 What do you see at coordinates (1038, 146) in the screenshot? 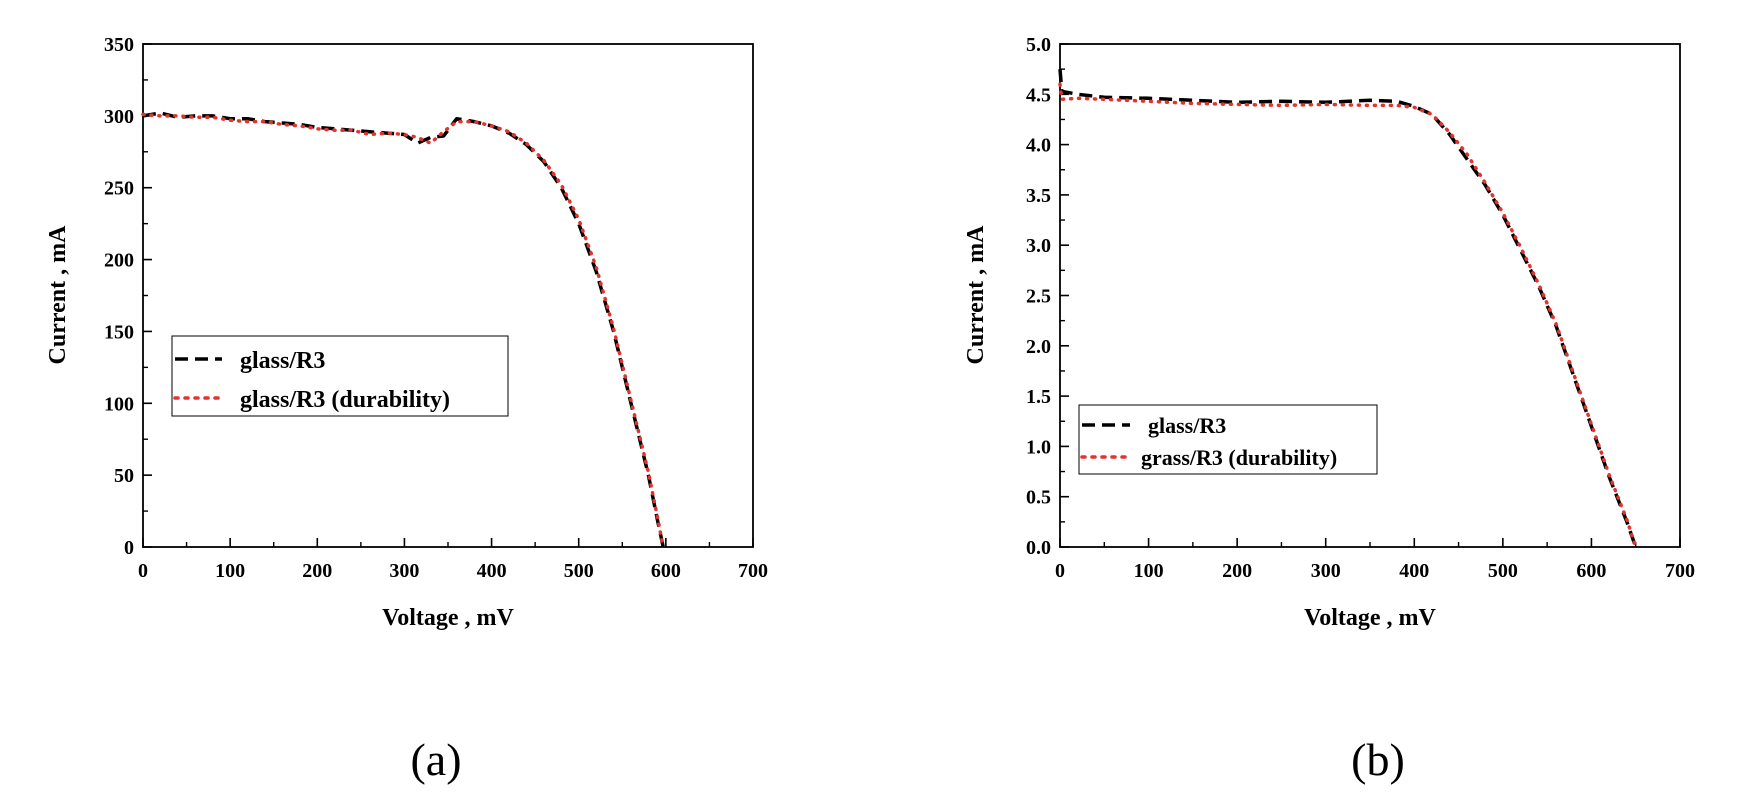
I see `y-tick-label: 4.0` at bounding box center [1038, 146].